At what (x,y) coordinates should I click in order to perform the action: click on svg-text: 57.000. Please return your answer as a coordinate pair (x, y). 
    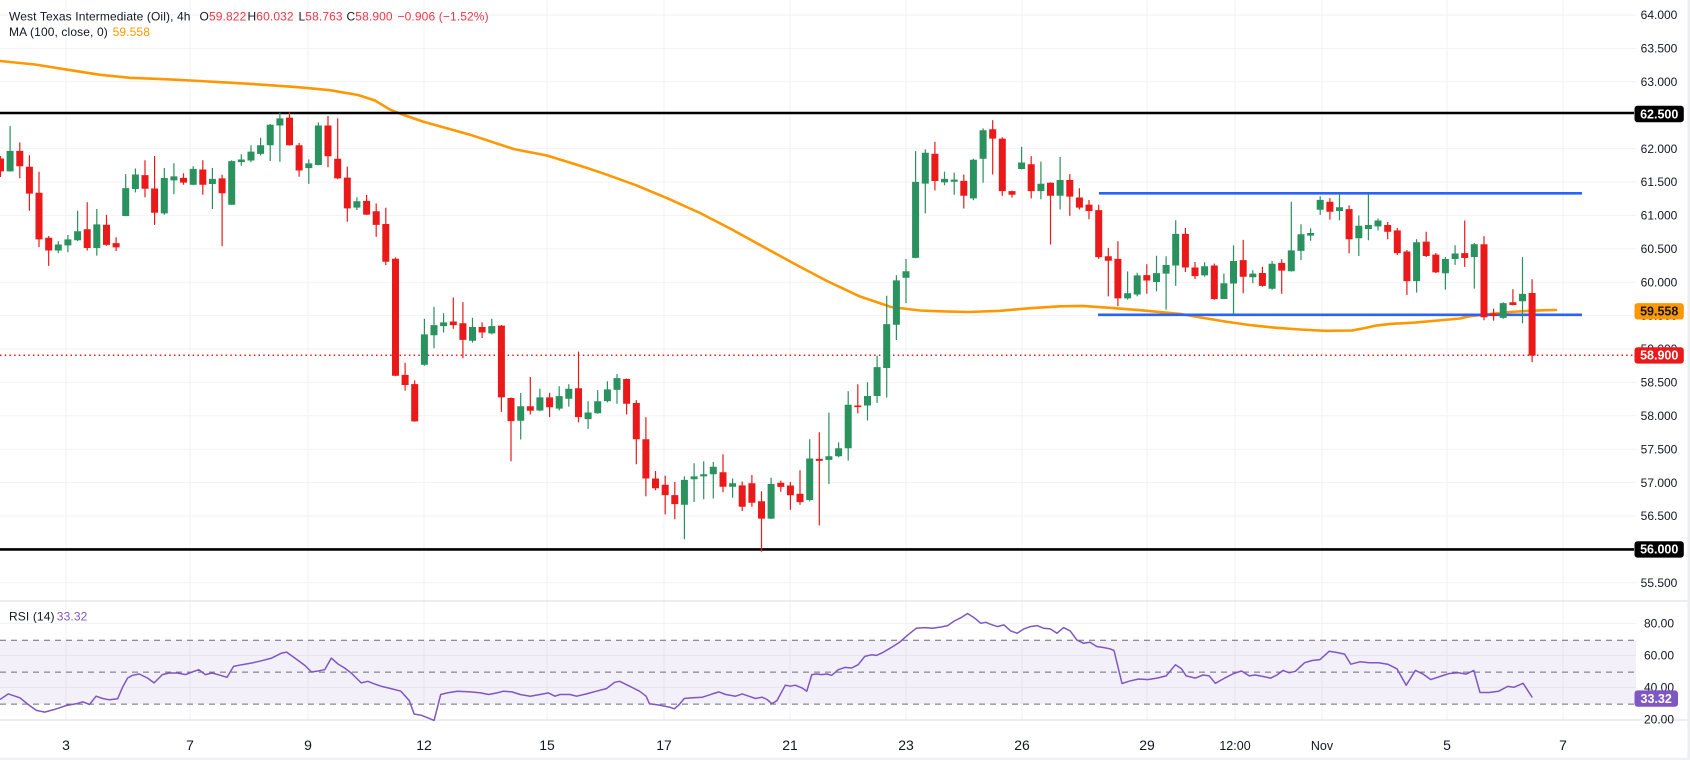
    Looking at the image, I should click on (1659, 483).